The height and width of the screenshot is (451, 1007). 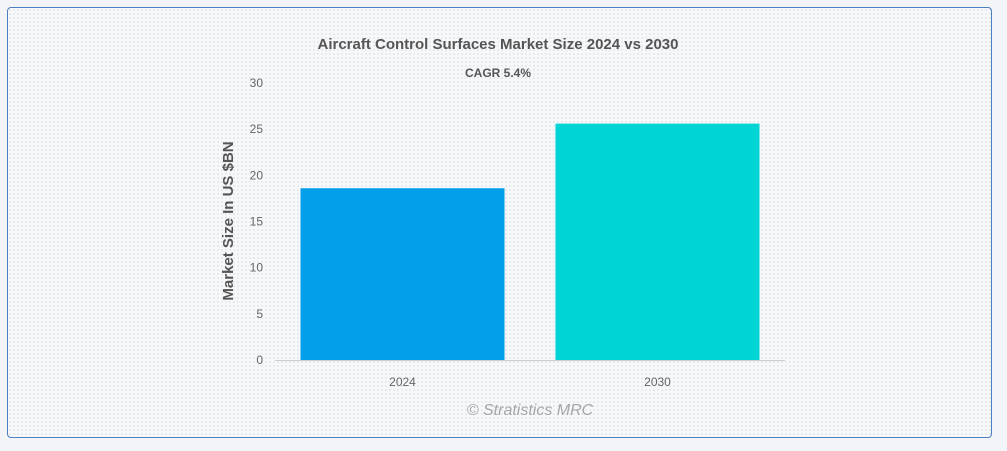 What do you see at coordinates (657, 382) in the screenshot?
I see `x-tick-label: 2030` at bounding box center [657, 382].